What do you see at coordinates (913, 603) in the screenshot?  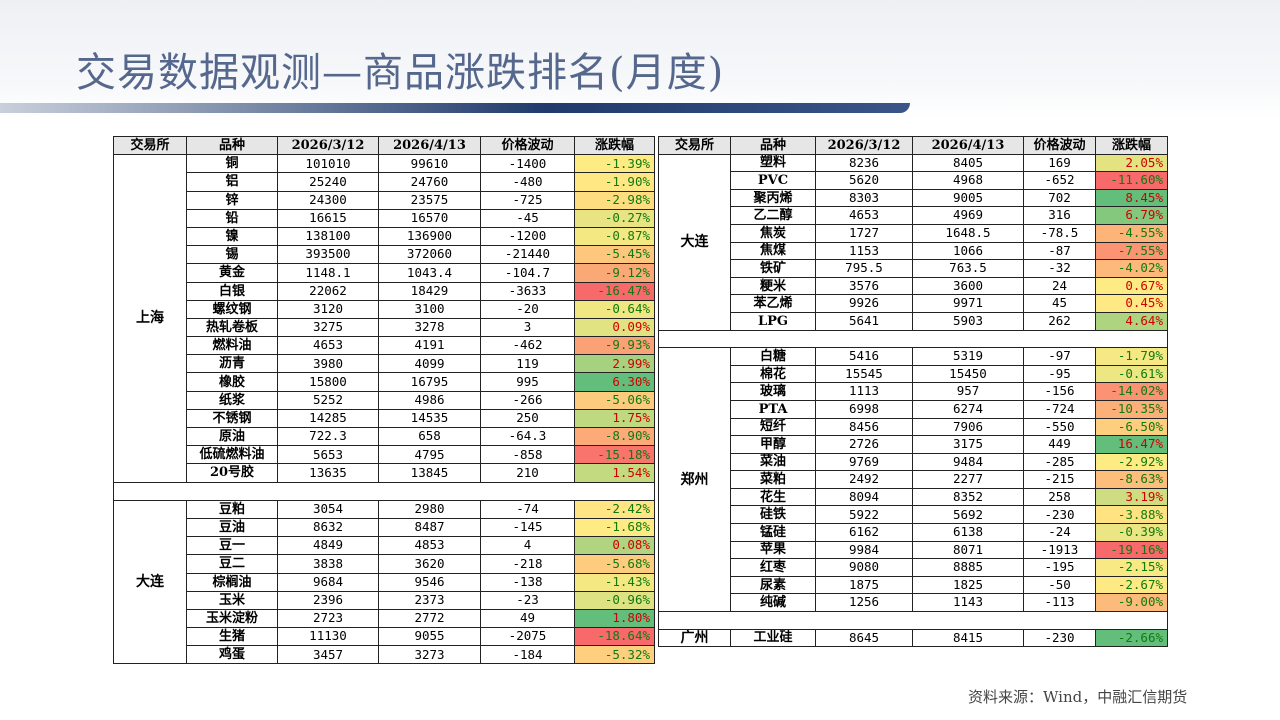 I see `data-row: 纯碱 1256 1143 -113 -9.00%` at bounding box center [913, 603].